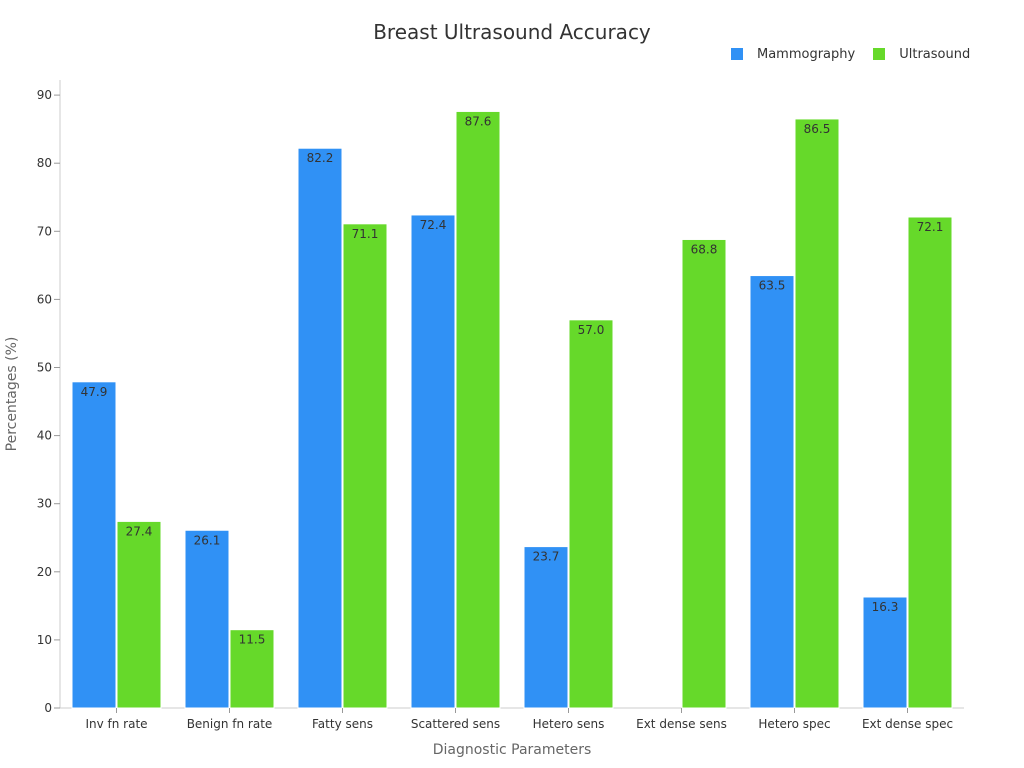  What do you see at coordinates (817, 413) in the screenshot?
I see `bar-ultrasound-hetero-spec` at bounding box center [817, 413].